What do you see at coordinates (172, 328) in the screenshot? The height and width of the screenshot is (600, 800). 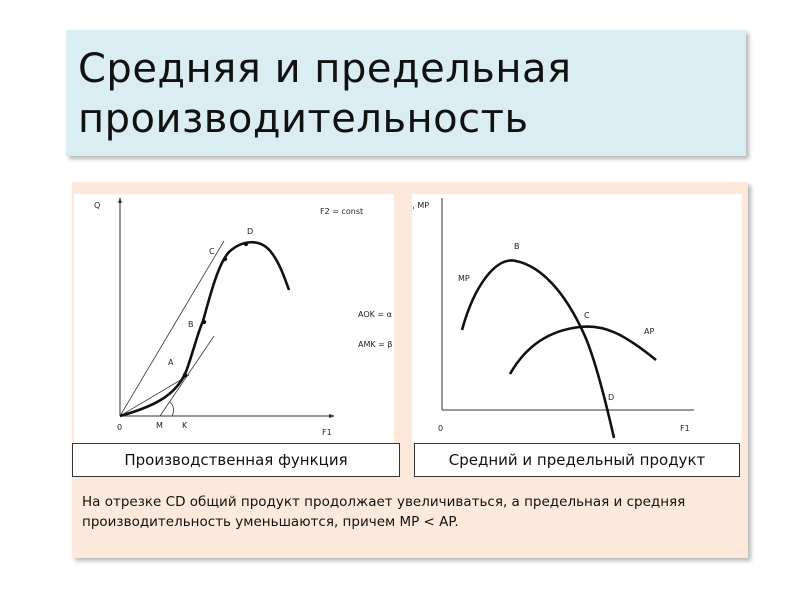 I see `ray-from-origin-through-c` at bounding box center [172, 328].